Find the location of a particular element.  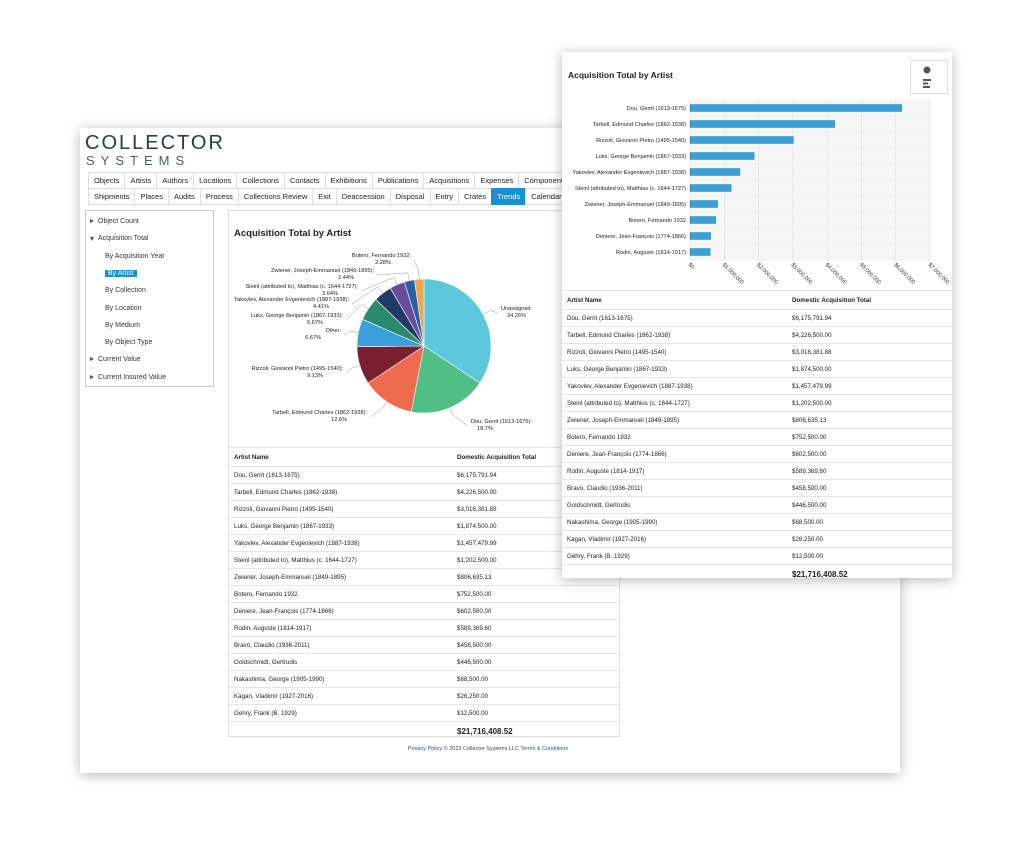

terms-link: Terms & Conditions is located at coordinates (544, 749).